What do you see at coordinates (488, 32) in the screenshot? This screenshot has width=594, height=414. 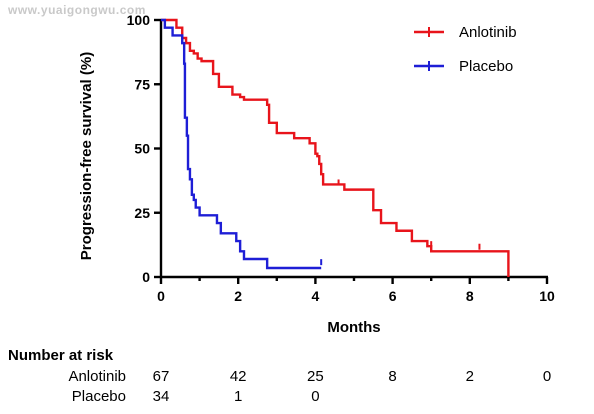 I see `legend-label-anlotinib: Anlotinib` at bounding box center [488, 32].